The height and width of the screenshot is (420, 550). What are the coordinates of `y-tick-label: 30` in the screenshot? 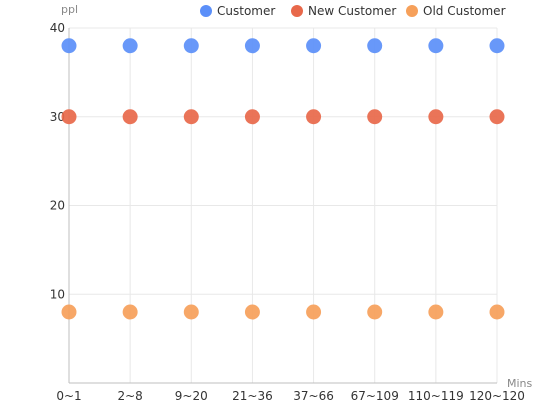 It's located at (57, 117).